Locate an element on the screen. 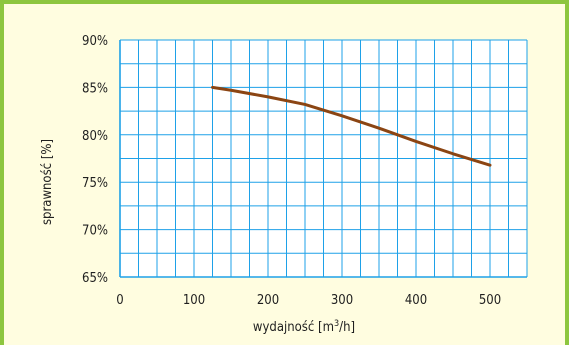  y-tick-label: 80% is located at coordinates (95, 136).